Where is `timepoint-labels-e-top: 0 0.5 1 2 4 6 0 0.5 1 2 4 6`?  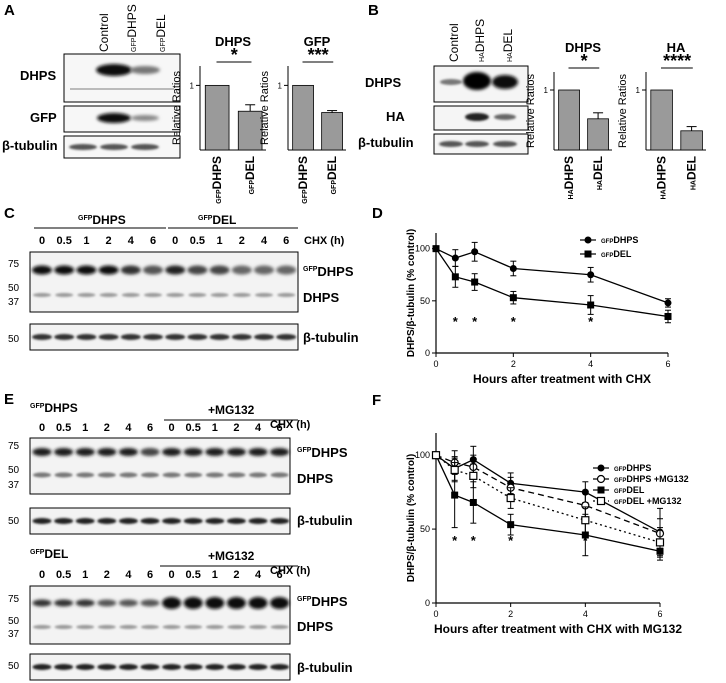
timepoint-labels-e-top: 0 0.5 1 2 4 6 0 0.5 1 2 4 6 is located at coordinates (161, 428).